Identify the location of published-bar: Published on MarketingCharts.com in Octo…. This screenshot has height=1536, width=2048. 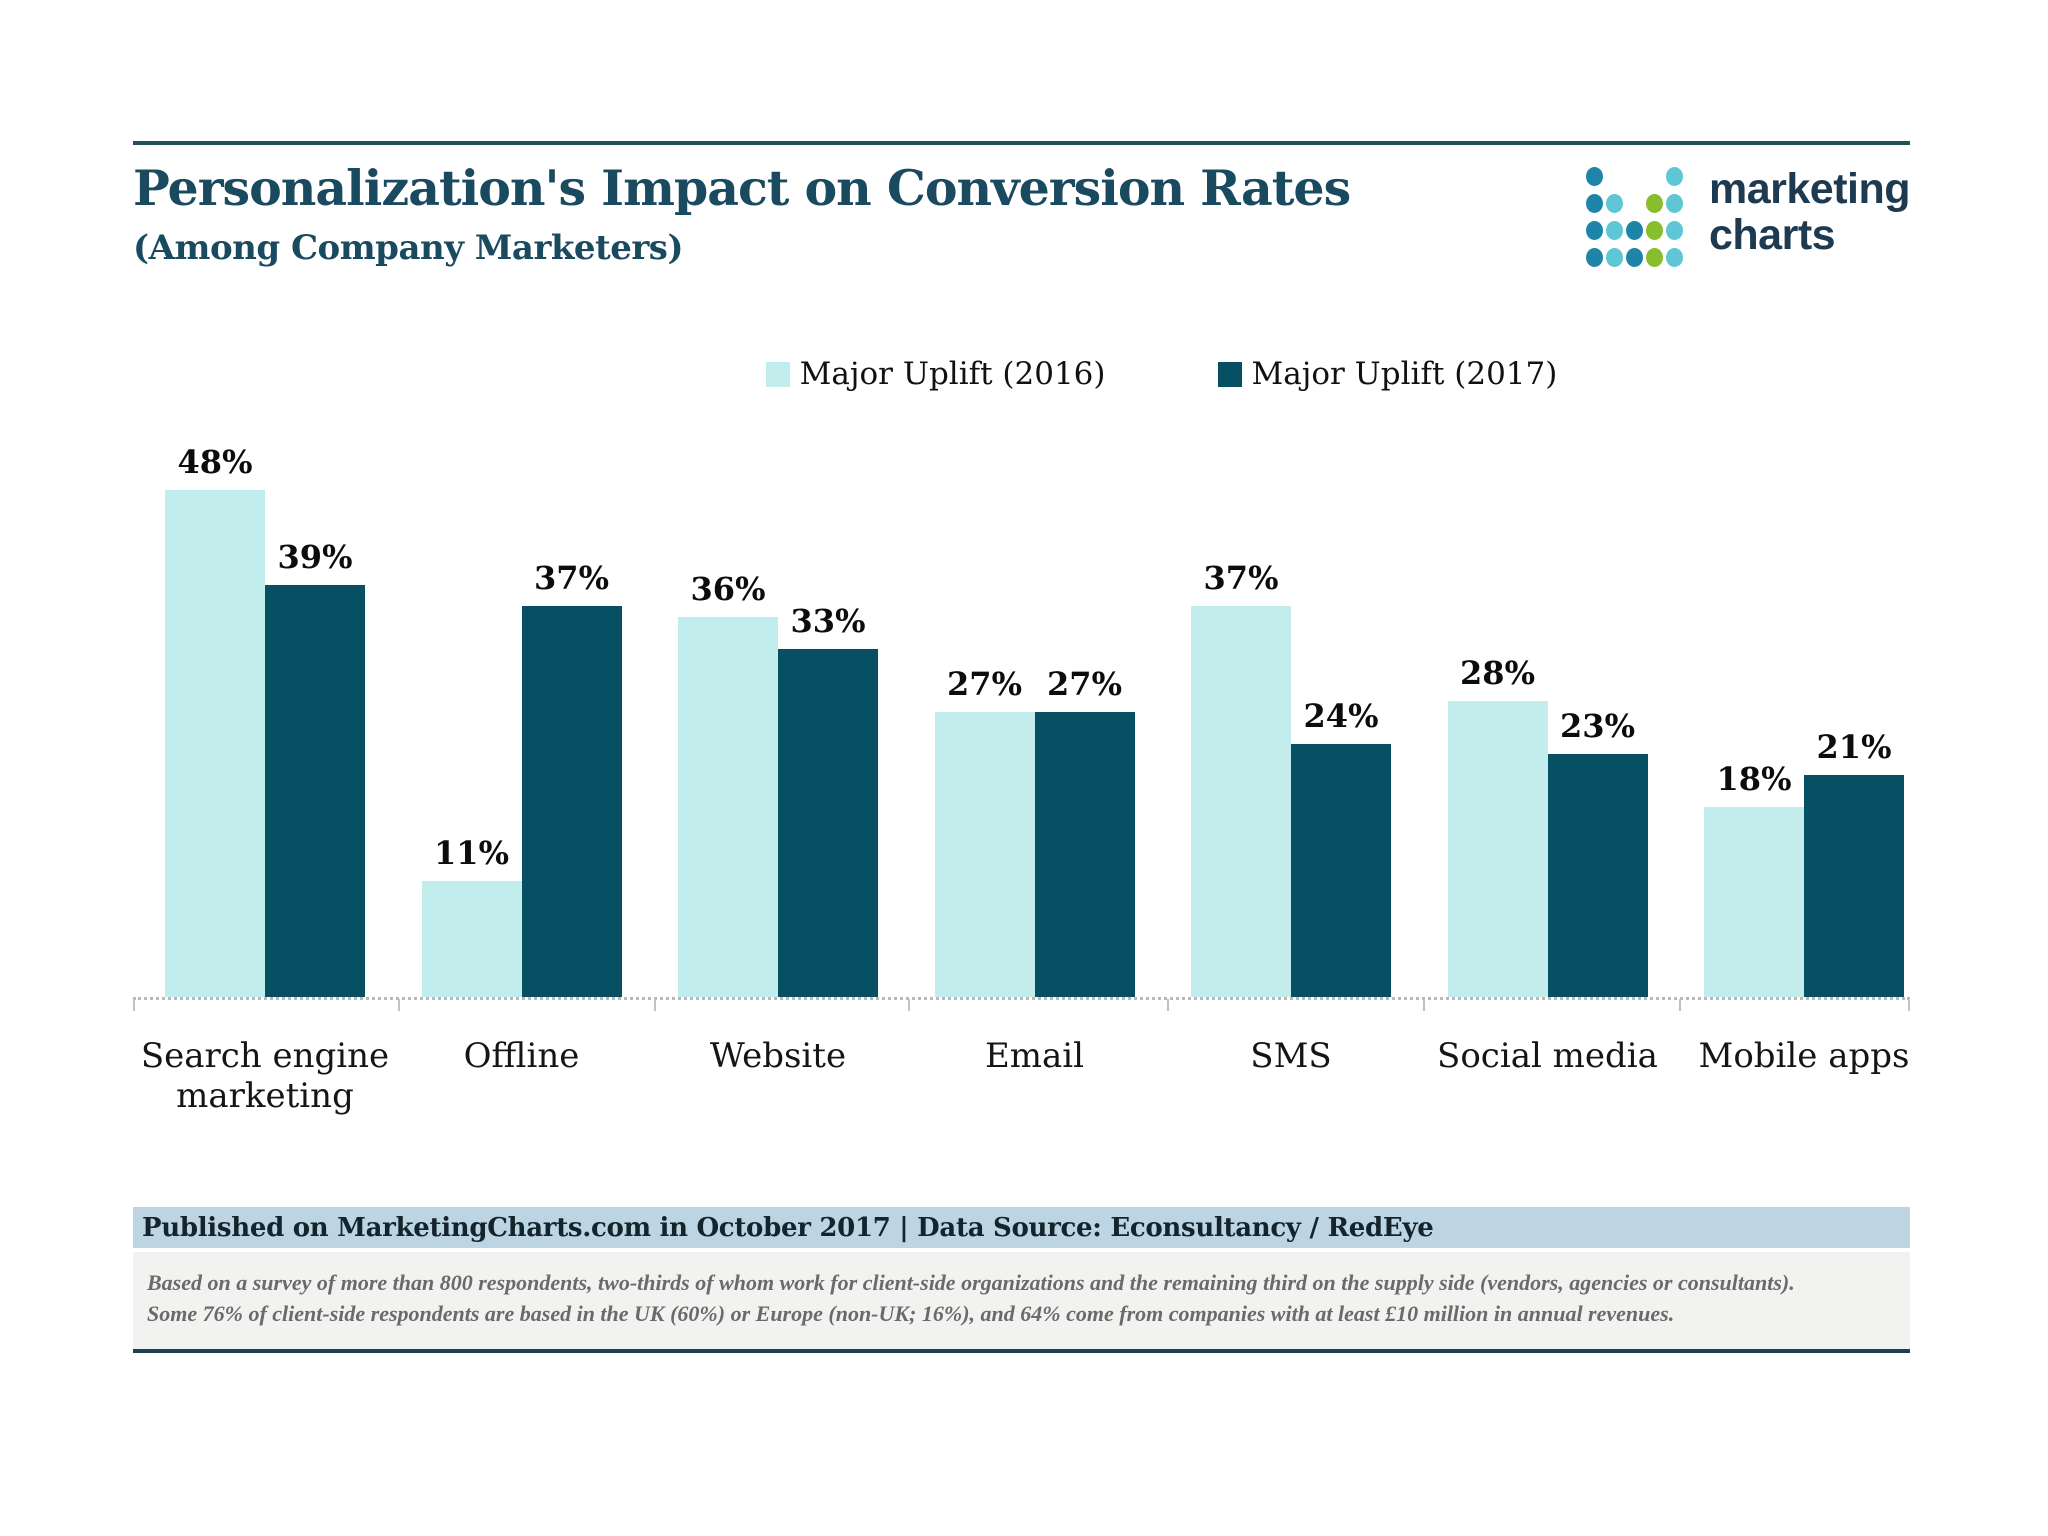
(1021, 1227).